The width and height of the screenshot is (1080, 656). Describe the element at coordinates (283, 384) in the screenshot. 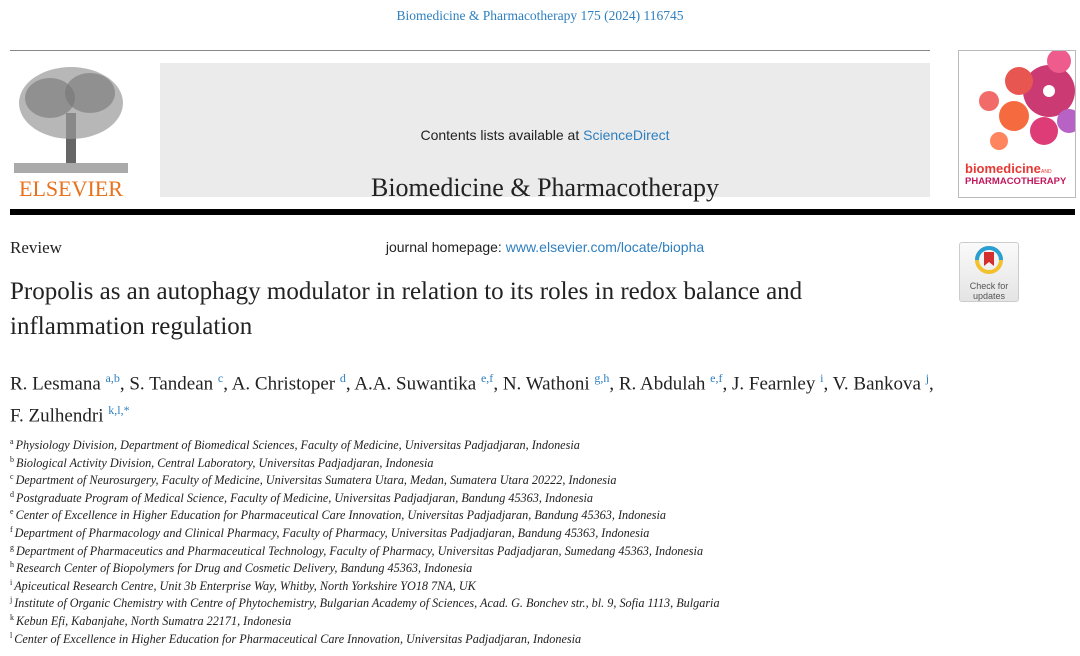

I see `author: A. Christoper` at that location.